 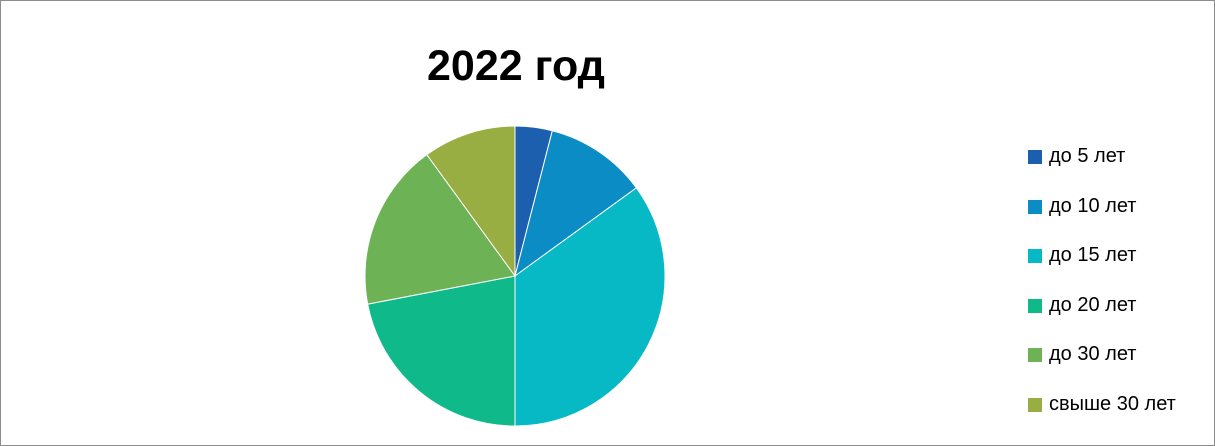 What do you see at coordinates (1093, 206) in the screenshot?
I see `legend-label: до 10 лет` at bounding box center [1093, 206].